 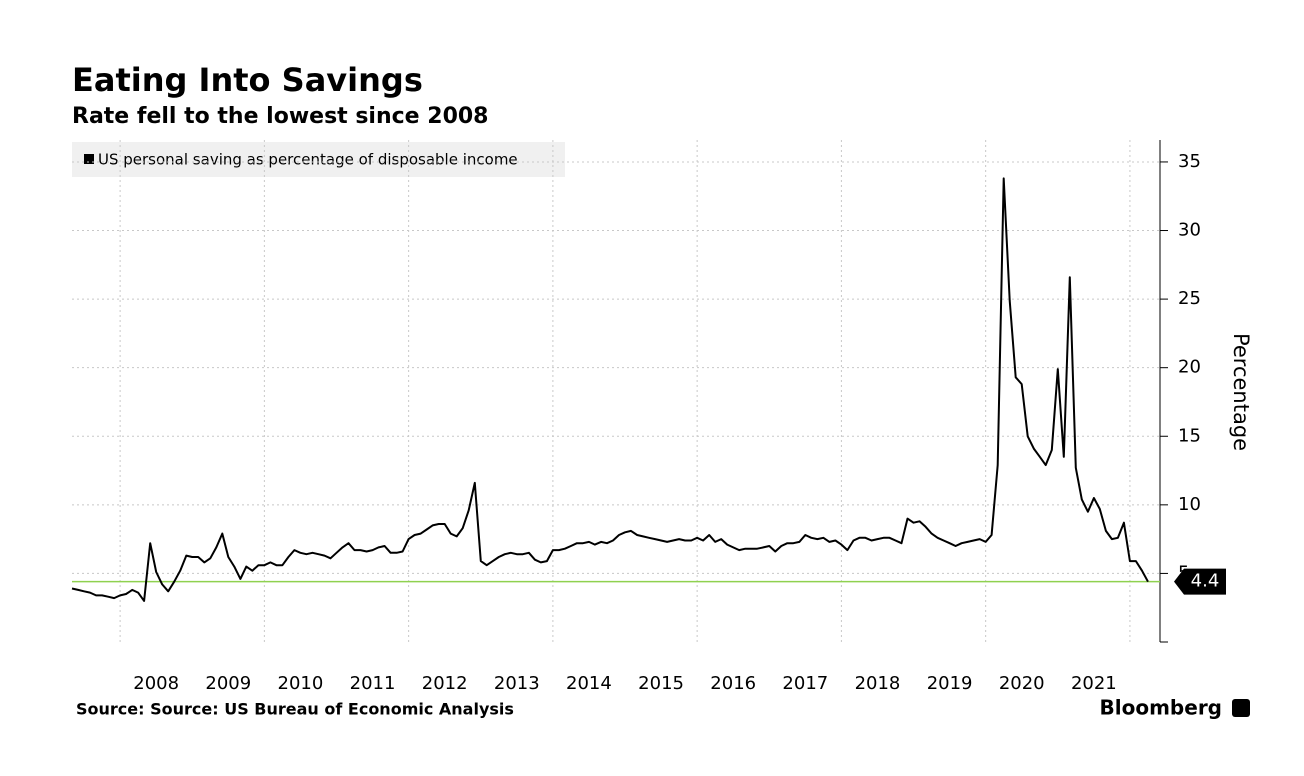 What do you see at coordinates (89, 159) in the screenshot?
I see `legend-swatch` at bounding box center [89, 159].